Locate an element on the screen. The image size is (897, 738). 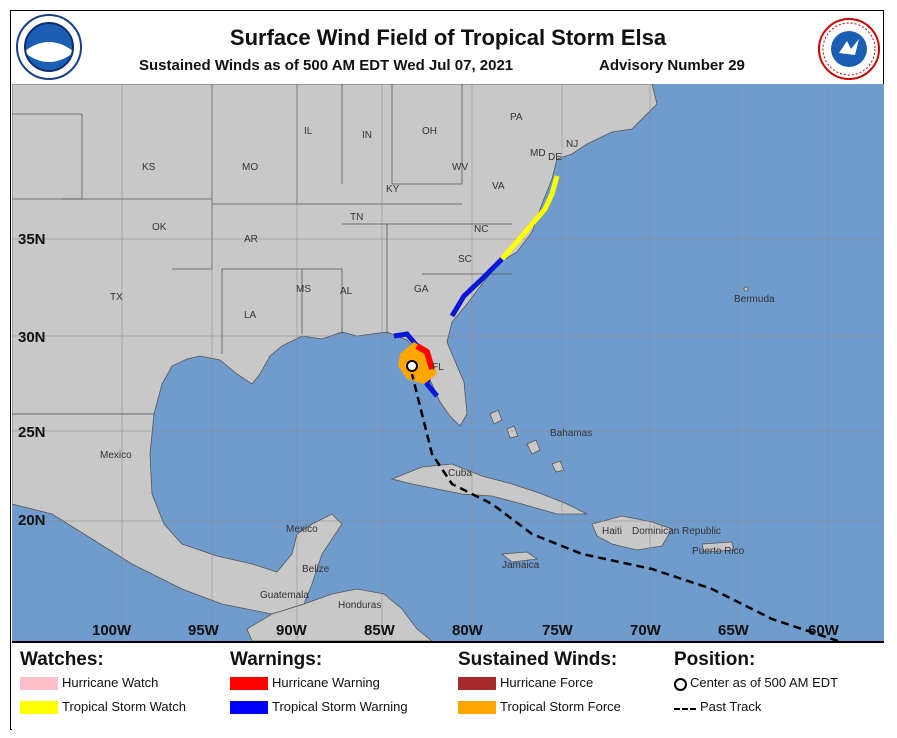
place-haiti: Haiti is located at coordinates (612, 531).